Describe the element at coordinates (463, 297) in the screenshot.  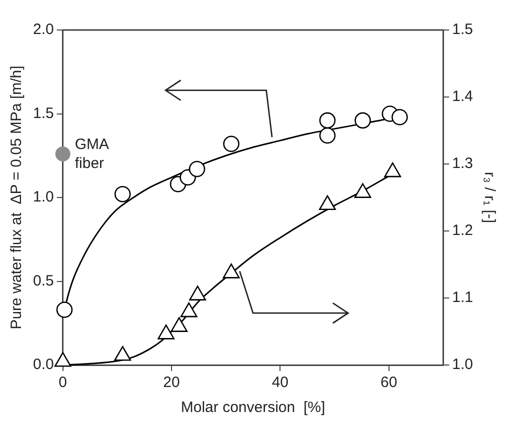
I see `y2-tick-label: 1.1` at that location.